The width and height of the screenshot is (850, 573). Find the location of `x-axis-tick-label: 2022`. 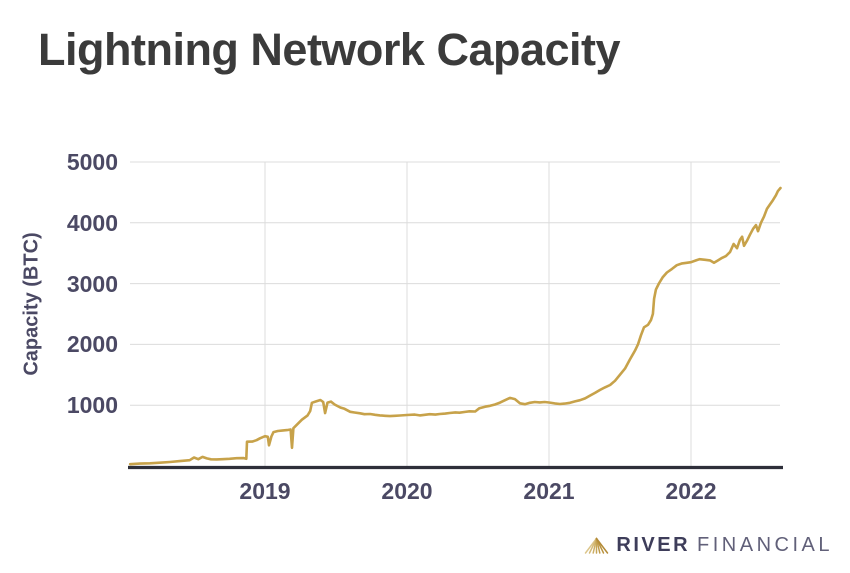

x-axis-tick-label: 2022 is located at coordinates (691, 491).